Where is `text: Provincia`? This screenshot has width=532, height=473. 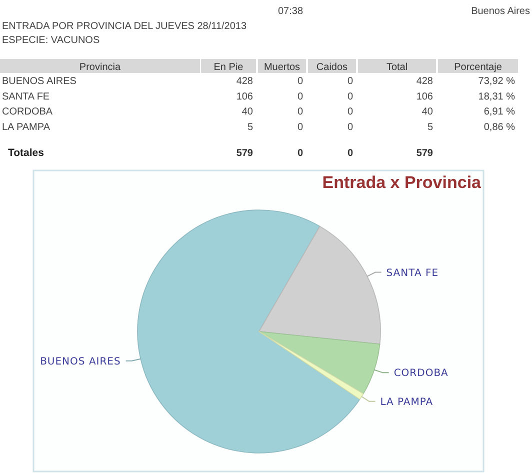 text: Provincia is located at coordinates (100, 67).